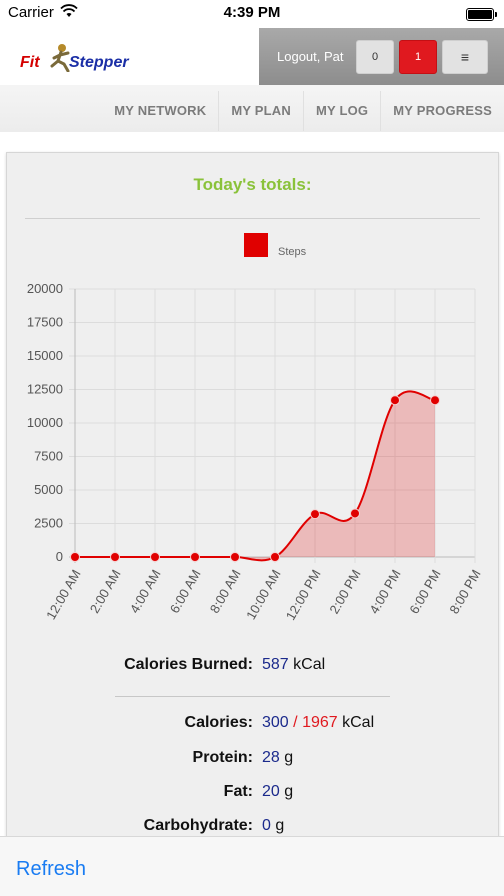  Describe the element at coordinates (280, 825) in the screenshot. I see `carbohydrate-unit: g` at that location.